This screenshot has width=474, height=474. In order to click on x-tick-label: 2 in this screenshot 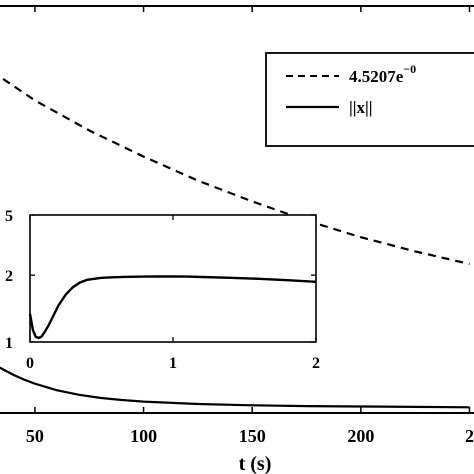, I will do `click(469, 436)`.